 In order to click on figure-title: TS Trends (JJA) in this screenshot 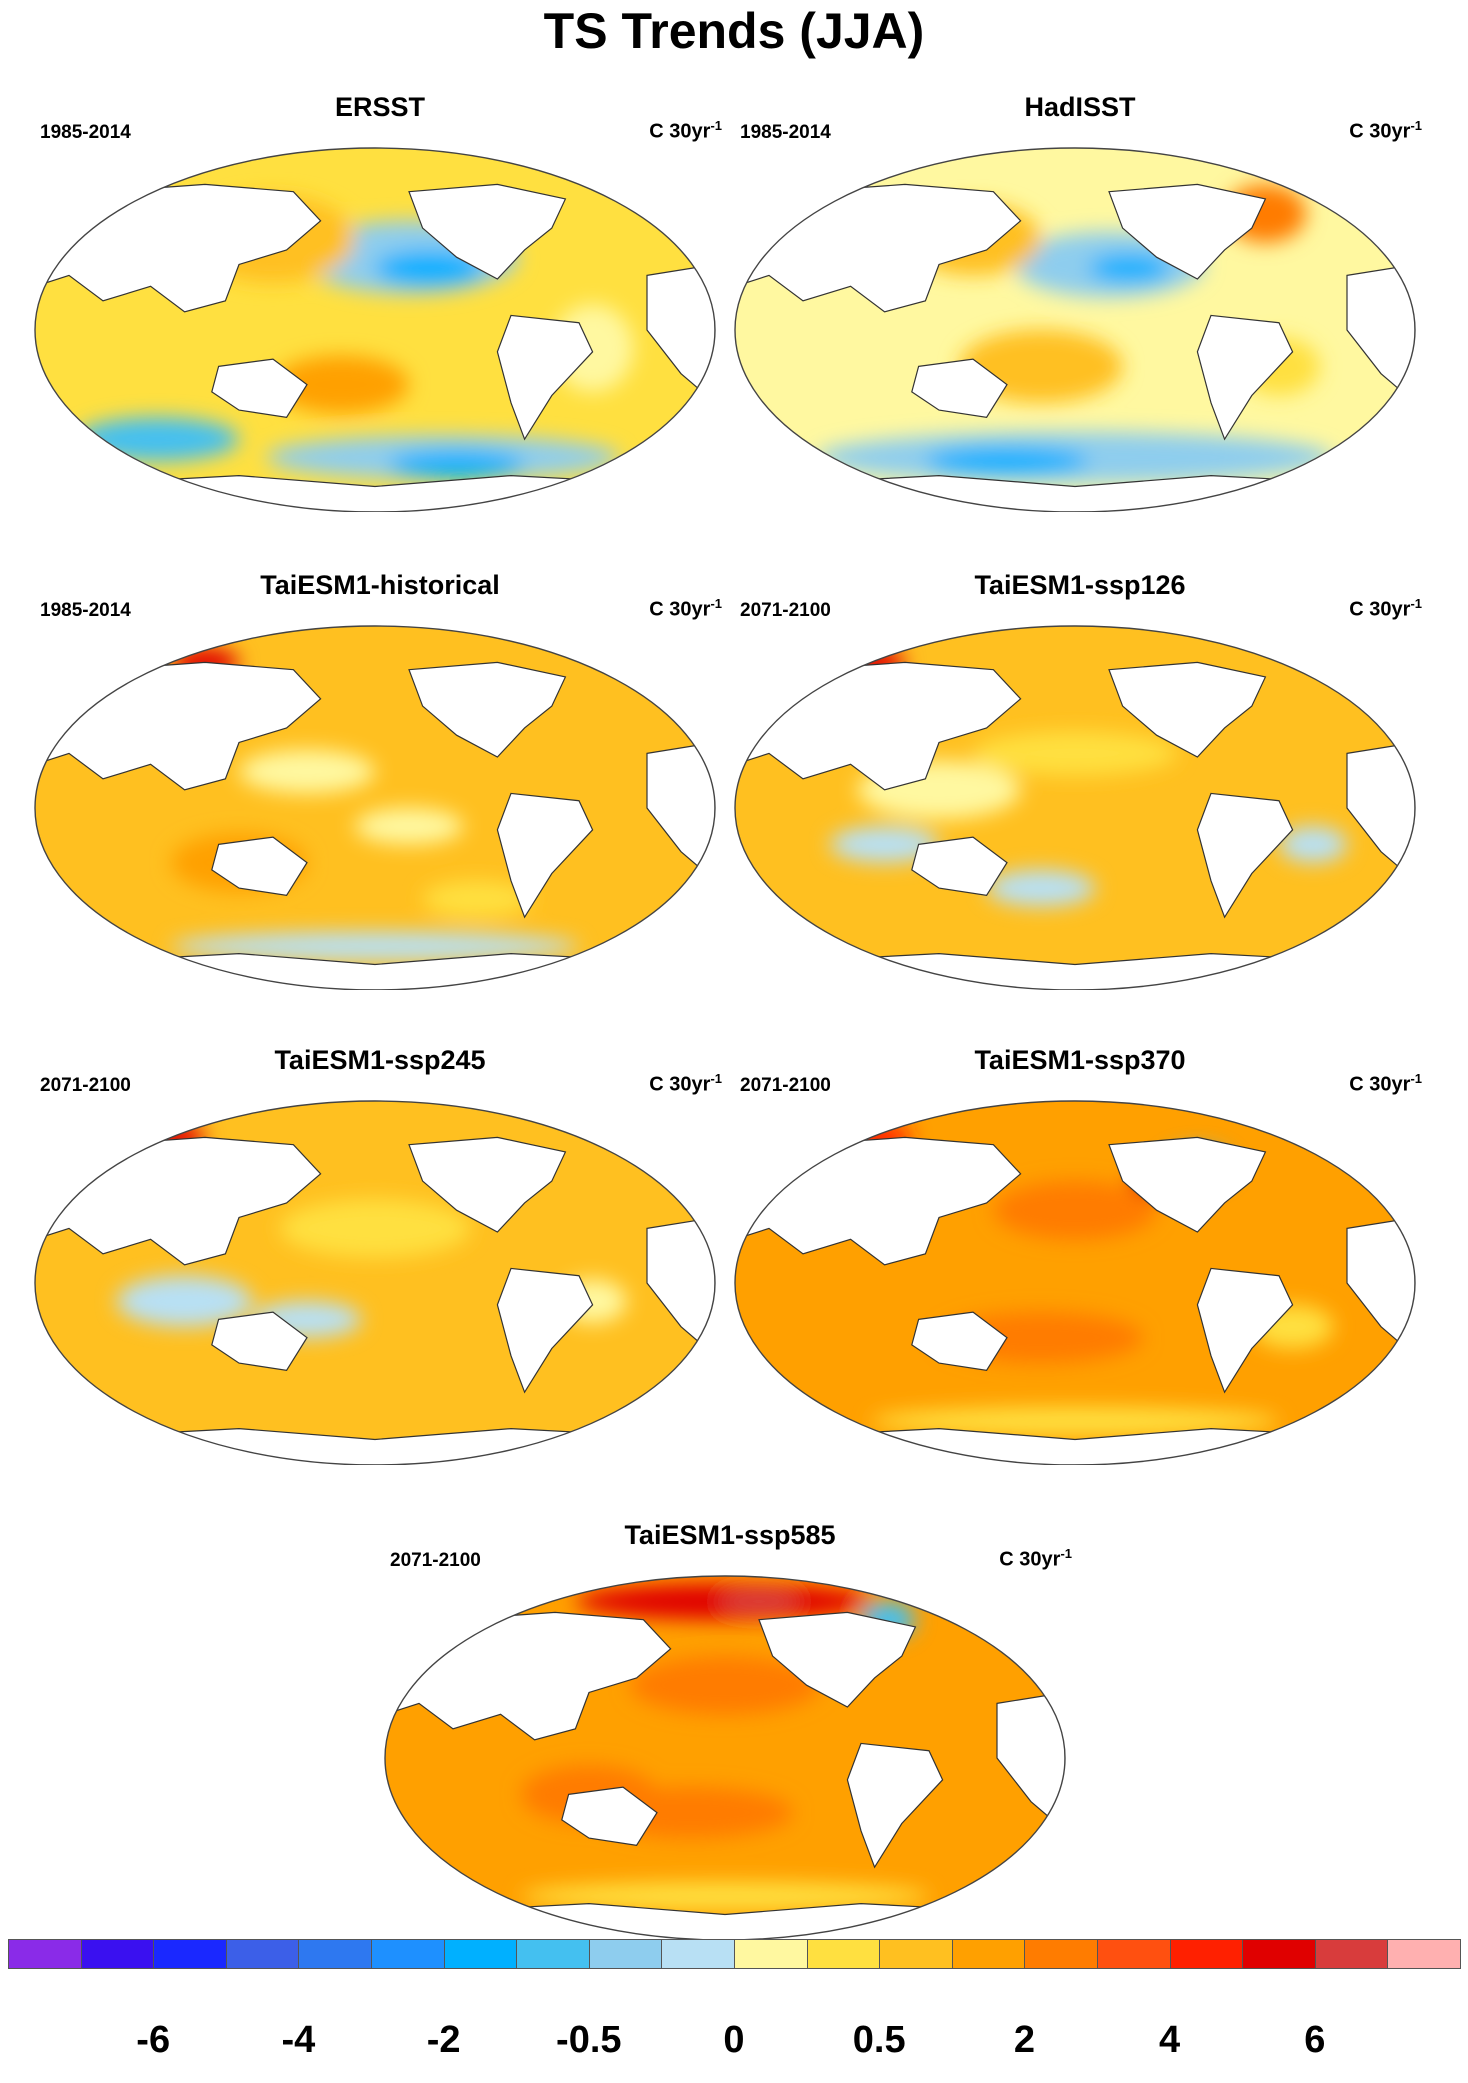, I will do `click(734, 31)`.